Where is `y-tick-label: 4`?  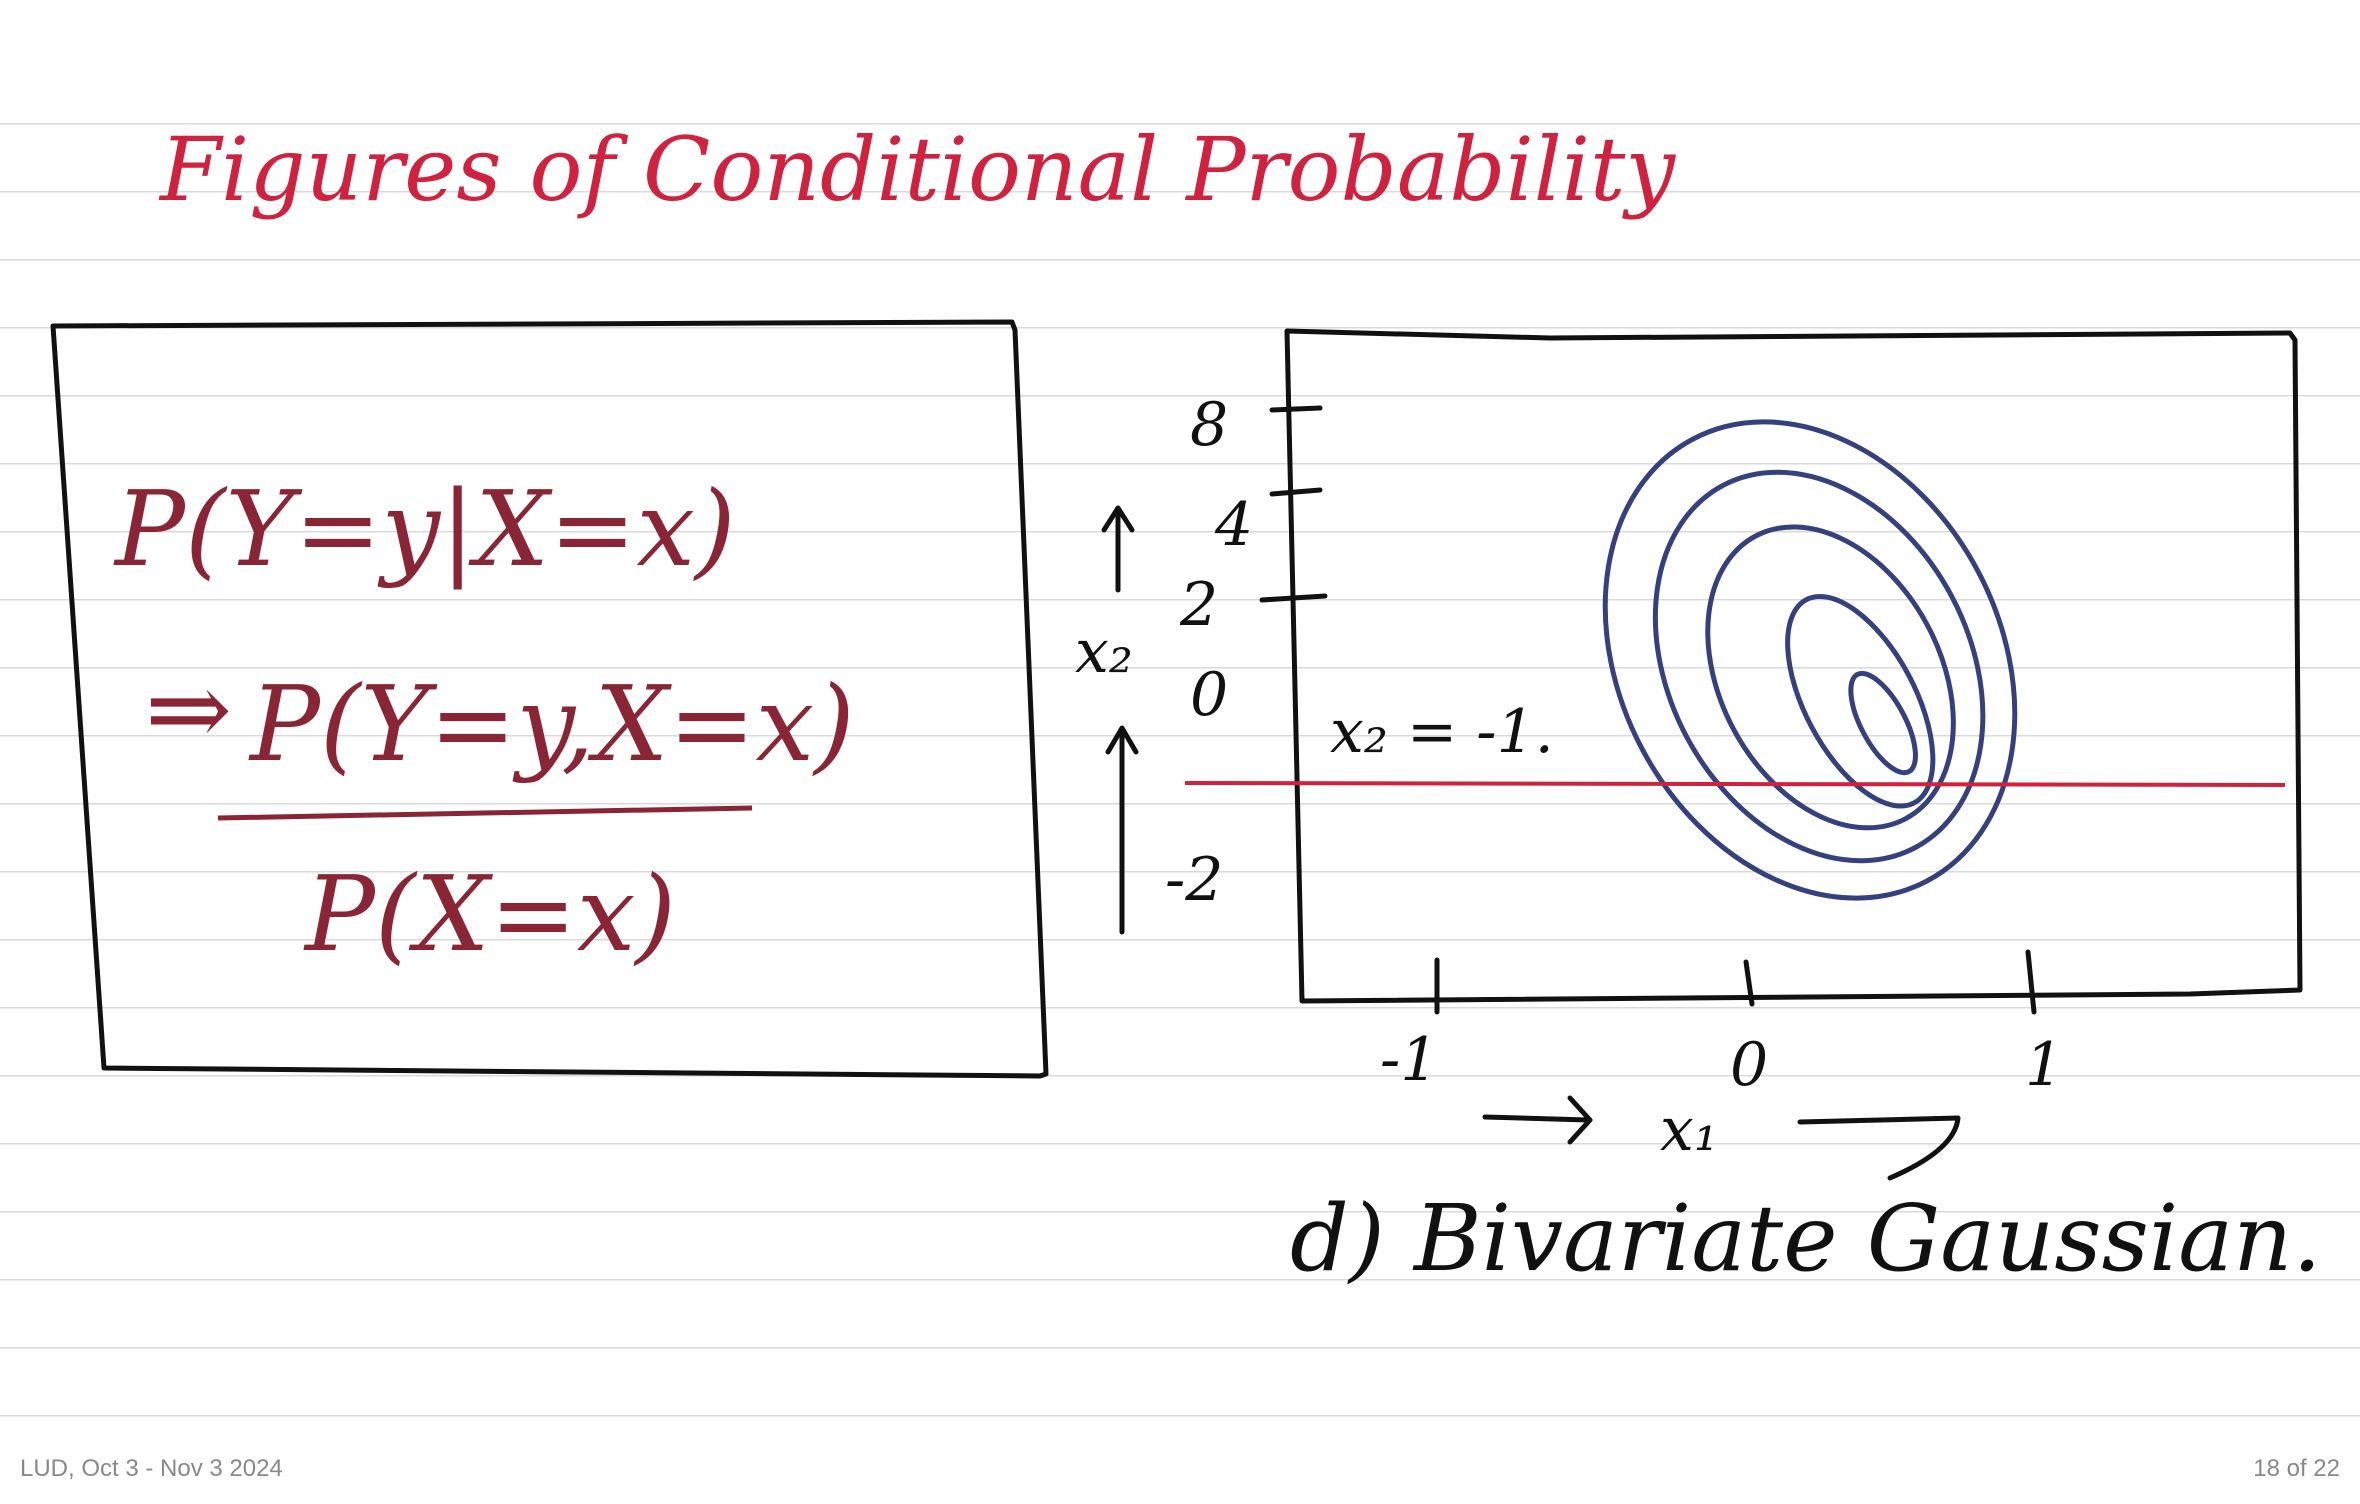 y-tick-label: 4 is located at coordinates (1233, 525).